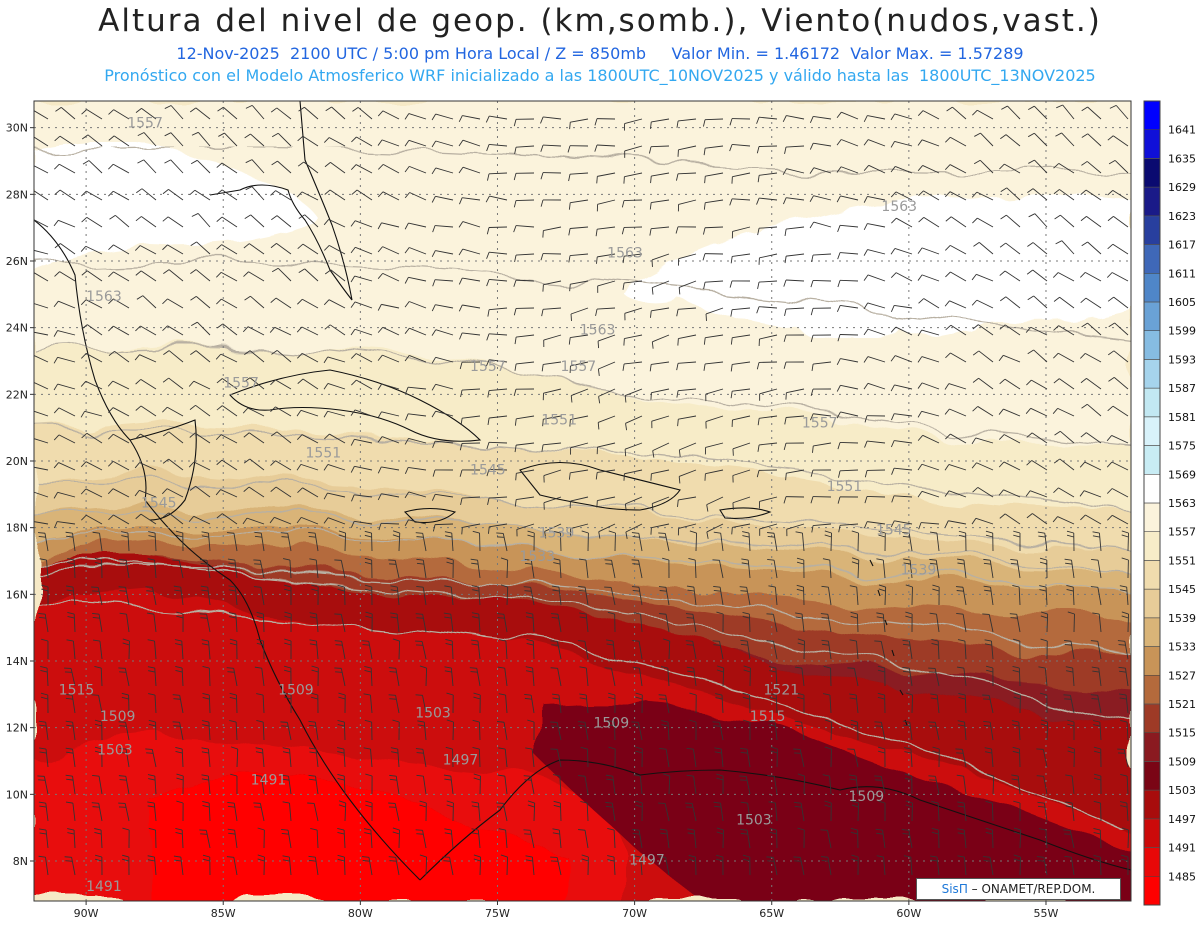  I want to click on colorbar-label: 1515, so click(1182, 733).